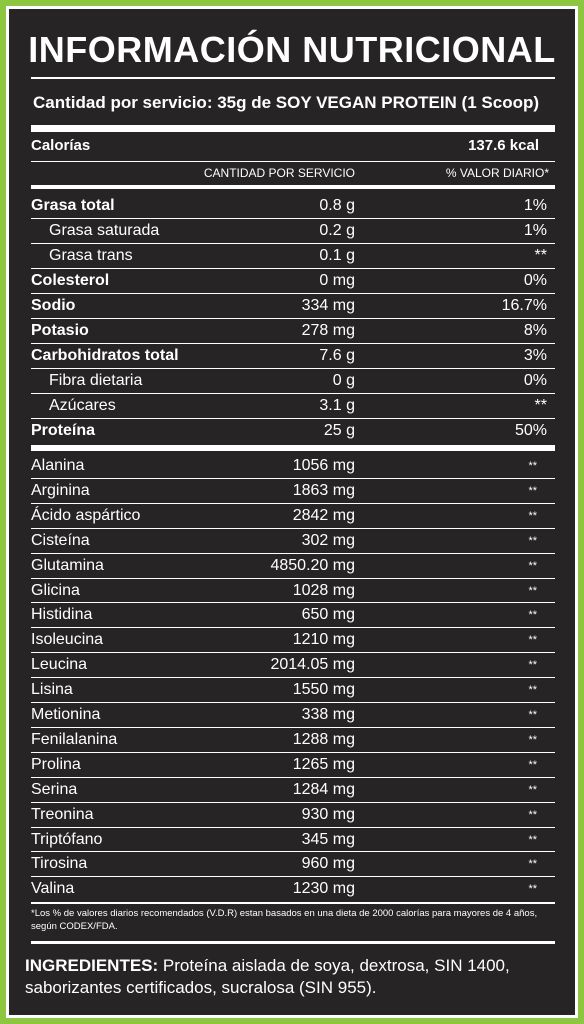  I want to click on aminoacid-row: Glicina 1028 mg **, so click(293, 591).